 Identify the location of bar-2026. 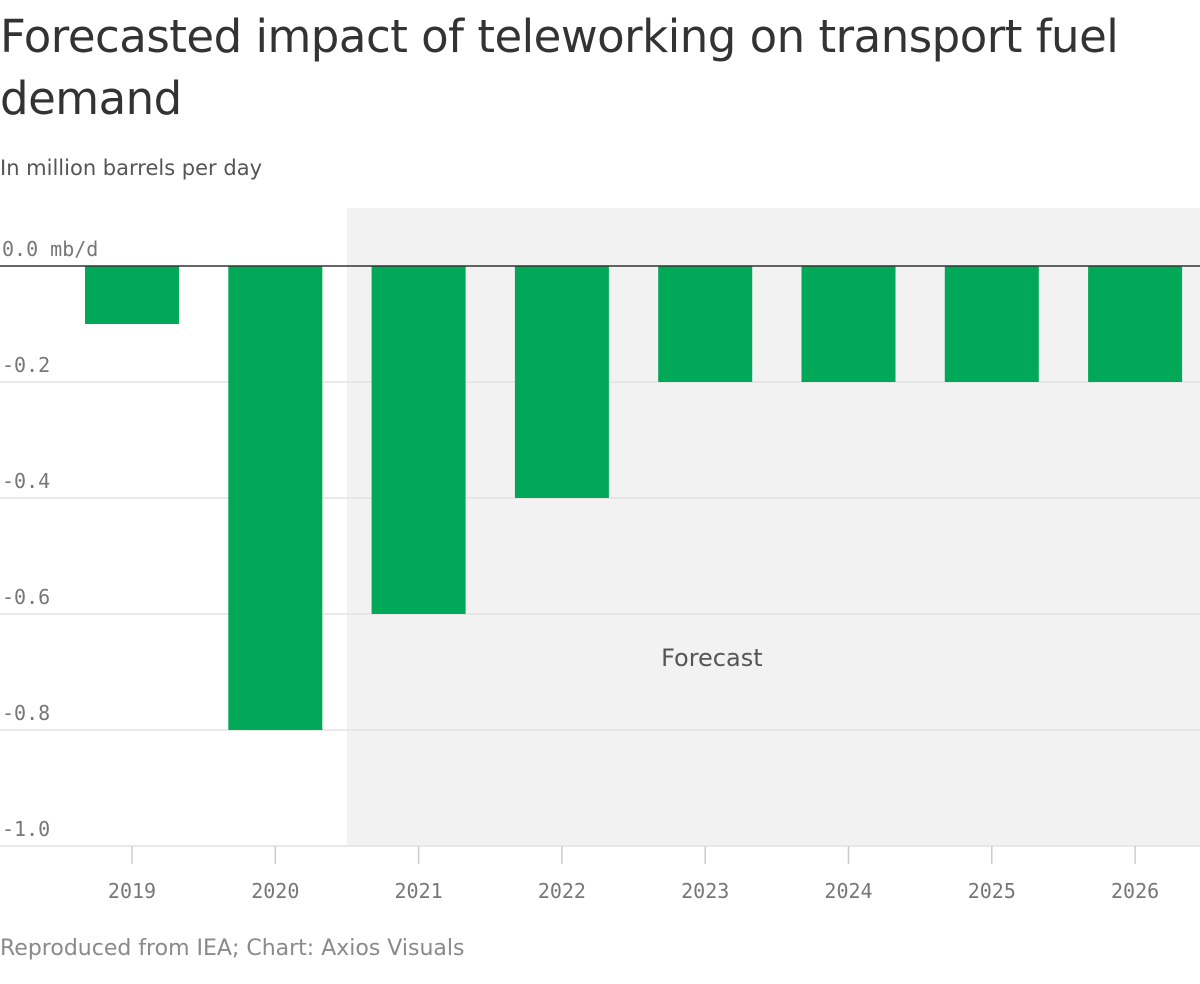
(1135, 324).